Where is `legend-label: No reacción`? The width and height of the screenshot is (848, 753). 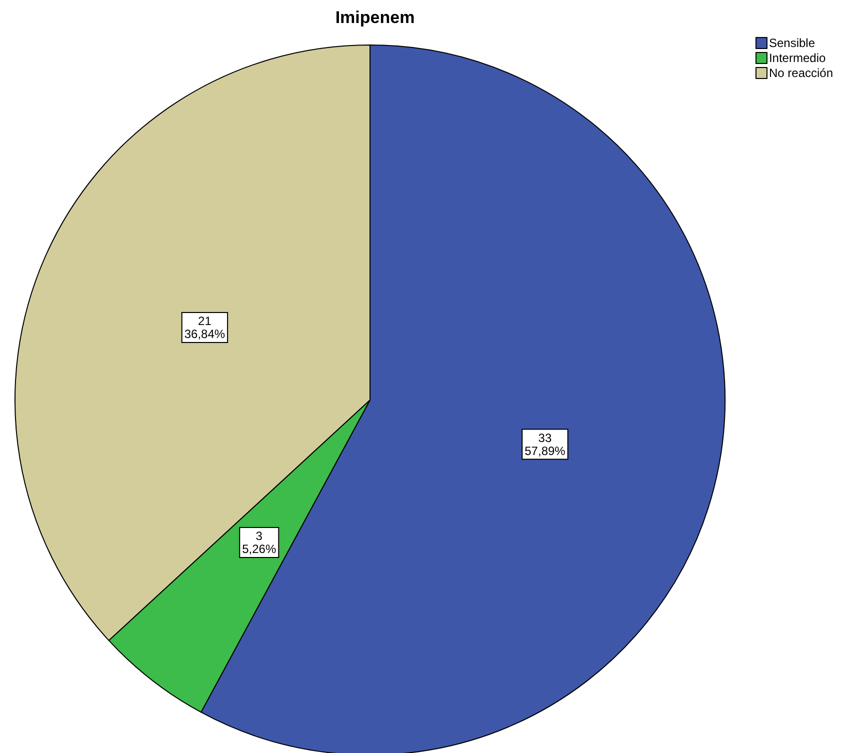 legend-label: No reacción is located at coordinates (800, 73).